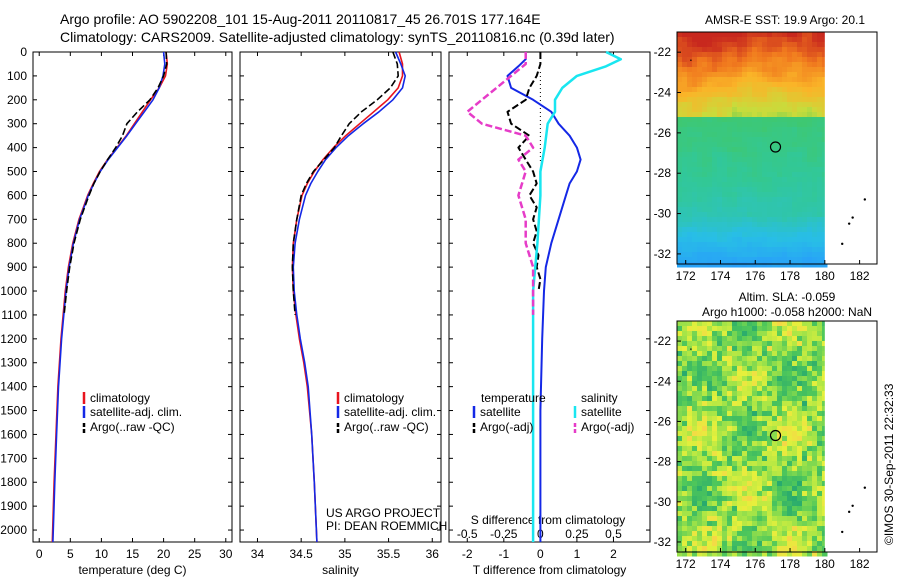 This screenshot has height=580, width=900. I want to click on map-title: Altim. SLA: -0.059, so click(787, 297).